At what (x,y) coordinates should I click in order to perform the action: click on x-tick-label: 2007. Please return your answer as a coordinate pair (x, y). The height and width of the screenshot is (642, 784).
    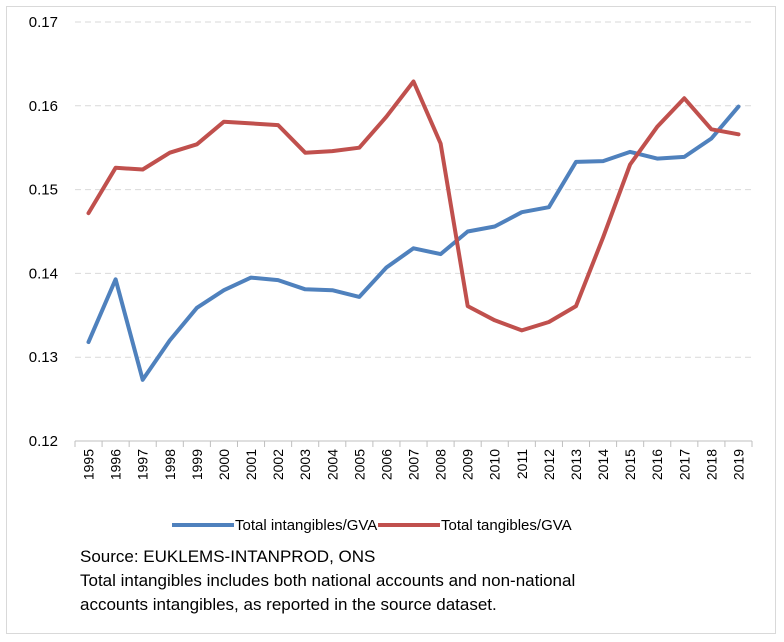
    Looking at the image, I should click on (414, 464).